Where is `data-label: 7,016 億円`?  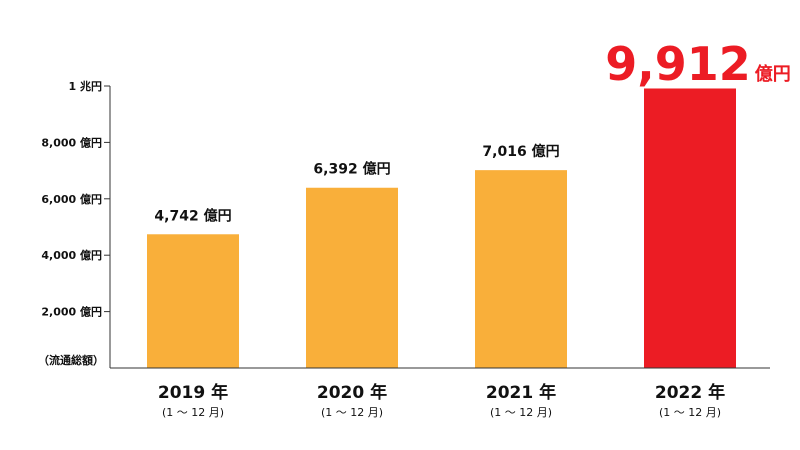 data-label: 7,016 億円 is located at coordinates (520, 151).